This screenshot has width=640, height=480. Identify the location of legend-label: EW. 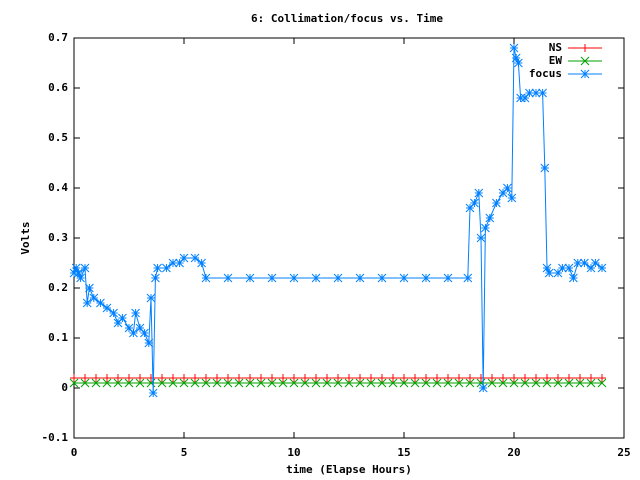
(556, 60).